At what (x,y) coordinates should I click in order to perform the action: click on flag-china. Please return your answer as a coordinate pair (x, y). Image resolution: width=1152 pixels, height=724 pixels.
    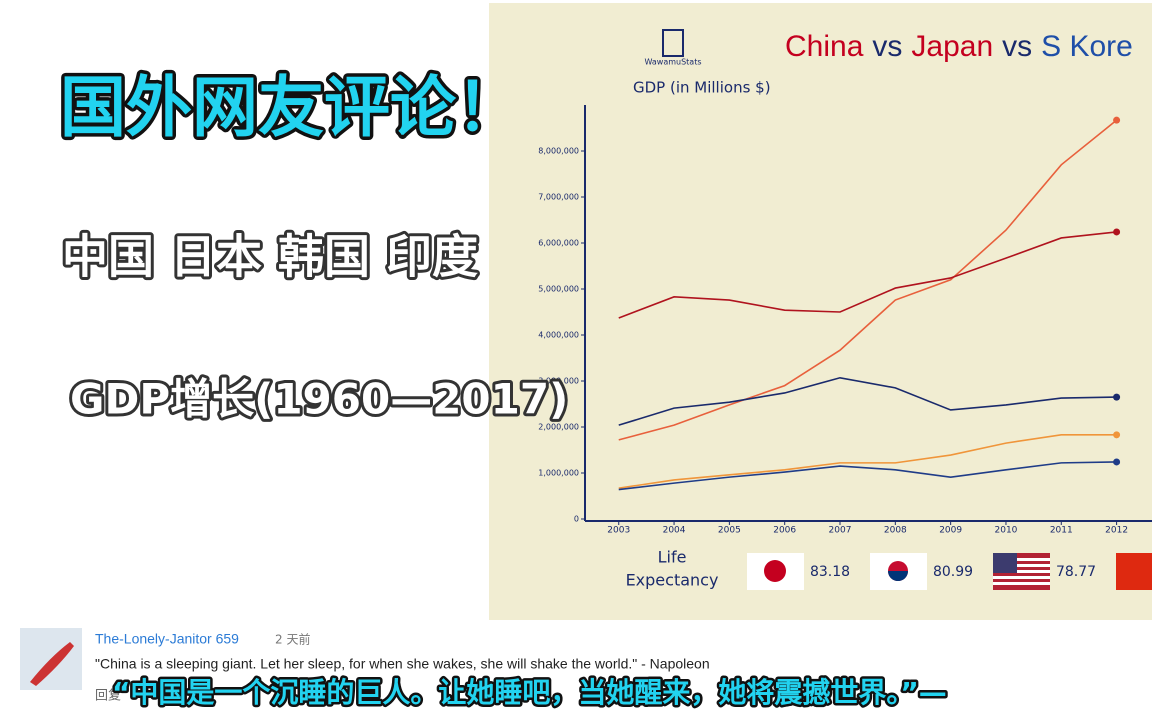
    Looking at the image, I should click on (1134, 571).